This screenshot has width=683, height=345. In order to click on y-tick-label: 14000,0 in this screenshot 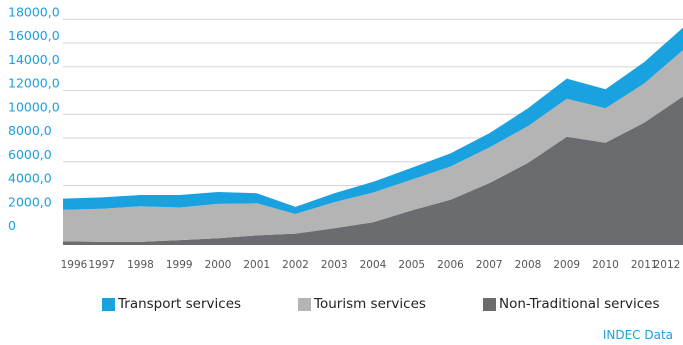, I will do `click(34, 59)`.